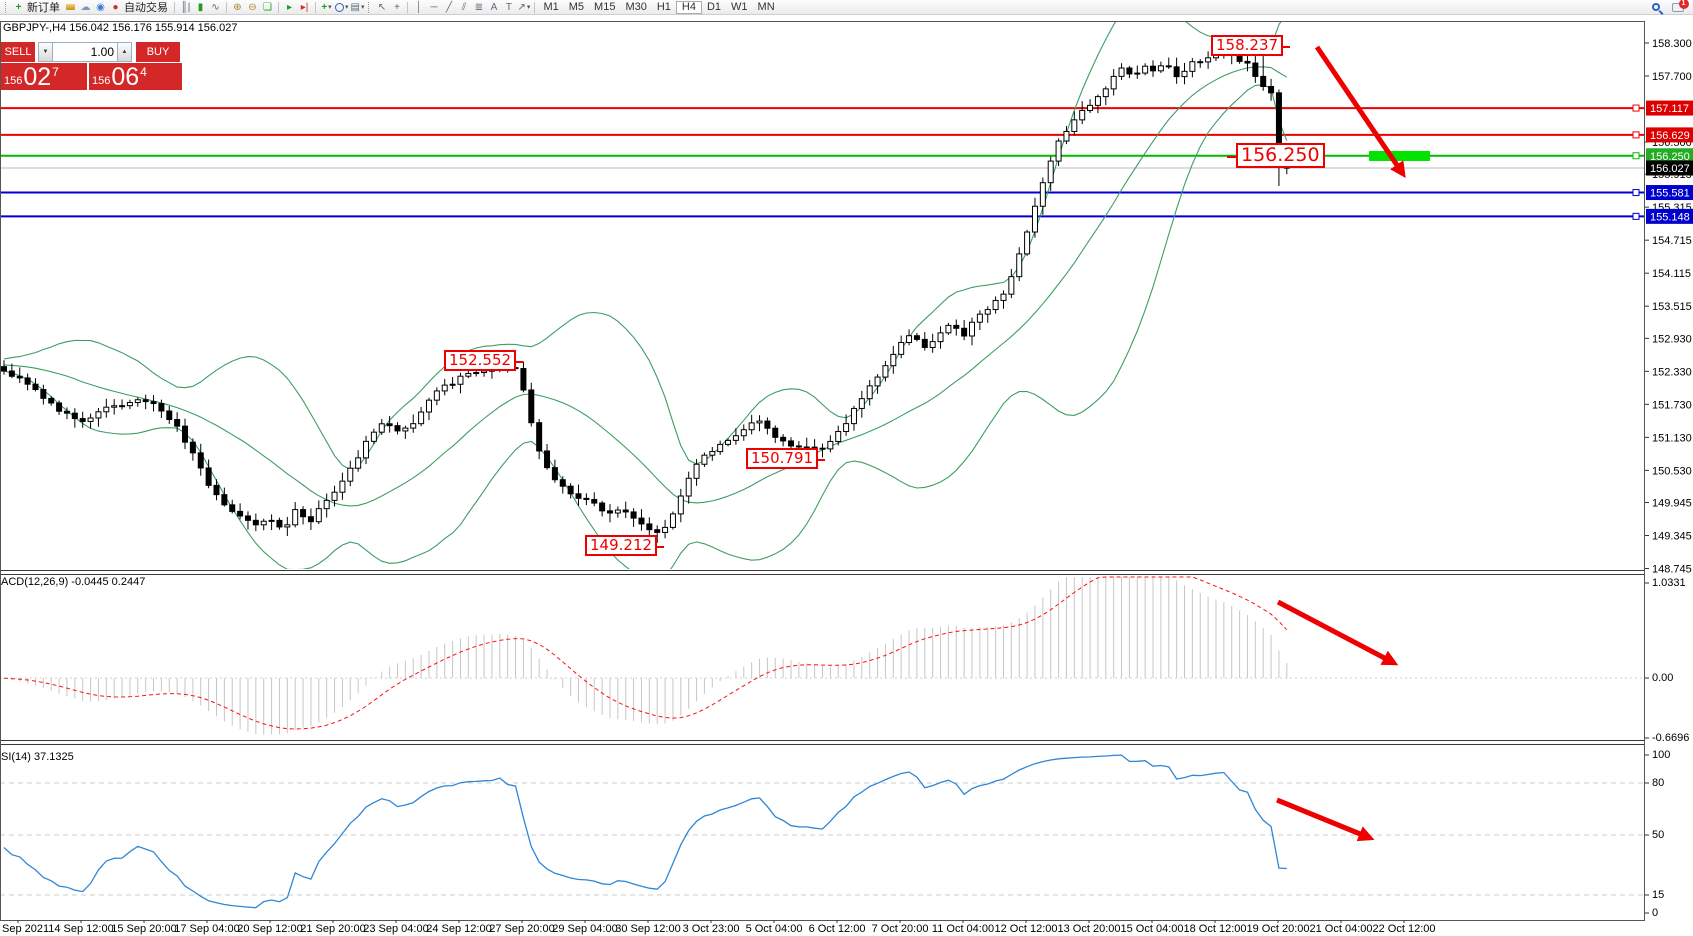  What do you see at coordinates (1672, 241) in the screenshot?
I see `price-axis-tick: 154.715` at bounding box center [1672, 241].